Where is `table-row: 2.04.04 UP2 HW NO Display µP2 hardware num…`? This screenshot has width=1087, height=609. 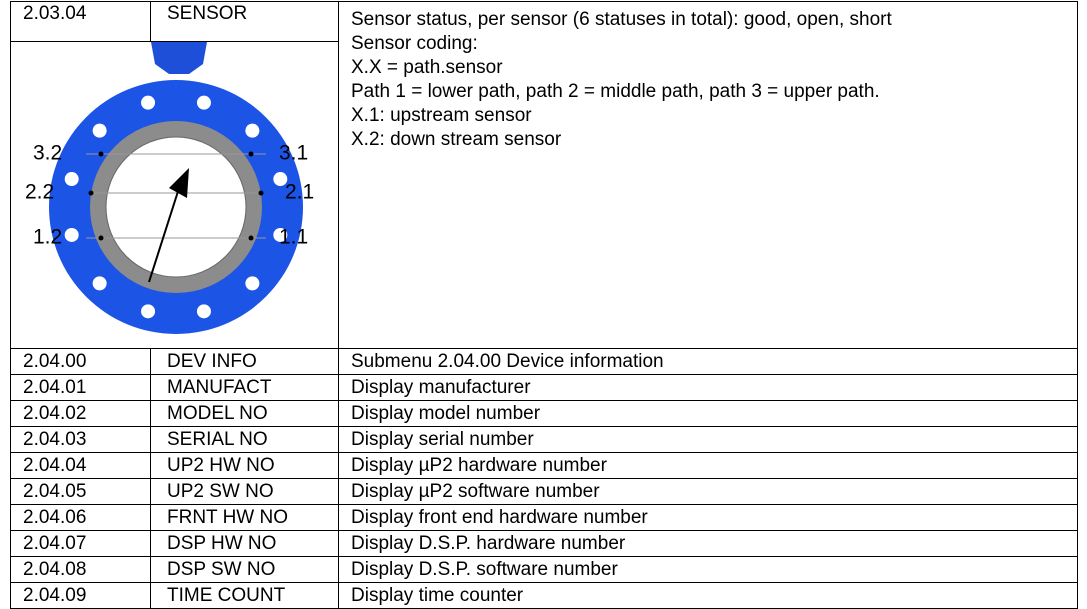
table-row: 2.04.04 UP2 HW NO Display µP2 hardware num… is located at coordinates (544, 465).